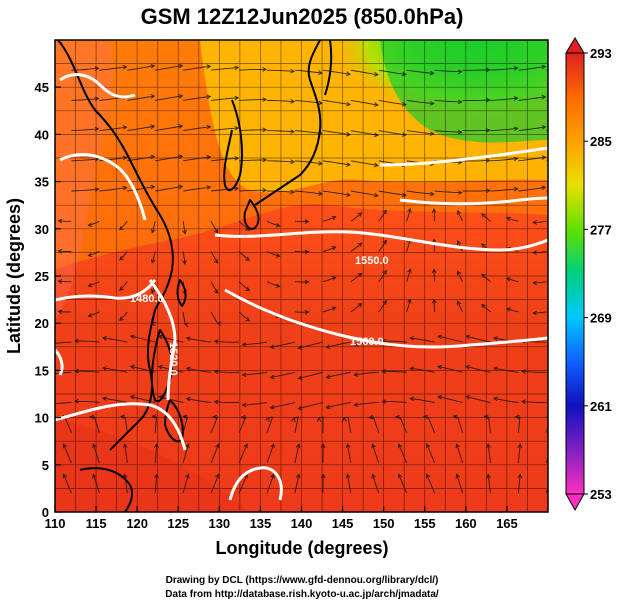 Image resolution: width=619 pixels, height=605 pixels. What do you see at coordinates (174, 421) in the screenshot?
I see `coast-philippines-south` at bounding box center [174, 421].